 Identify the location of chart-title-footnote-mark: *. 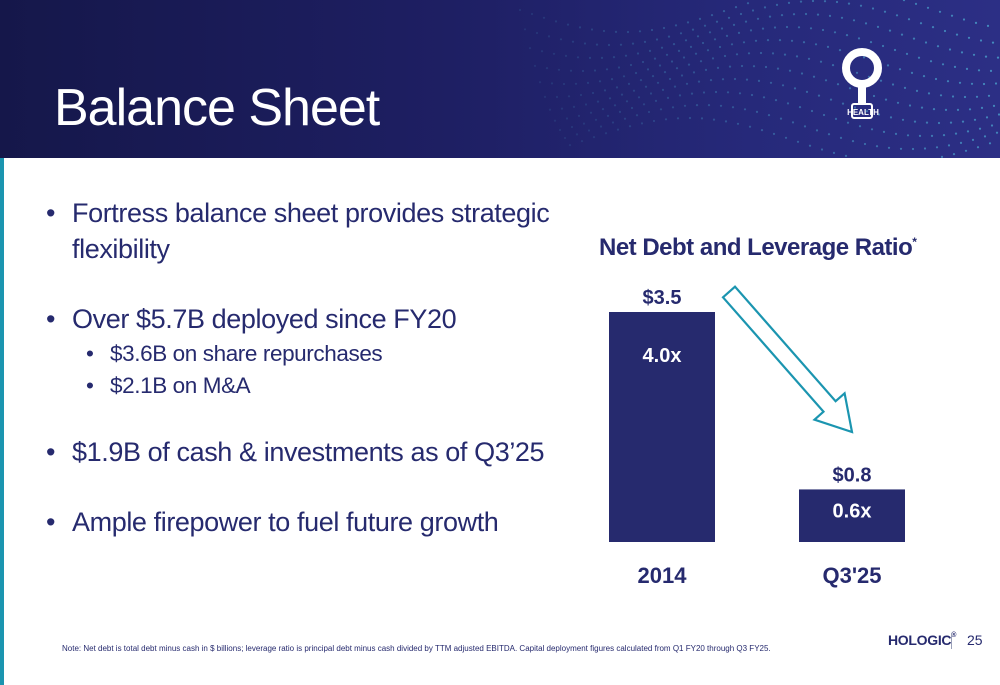
(914, 242).